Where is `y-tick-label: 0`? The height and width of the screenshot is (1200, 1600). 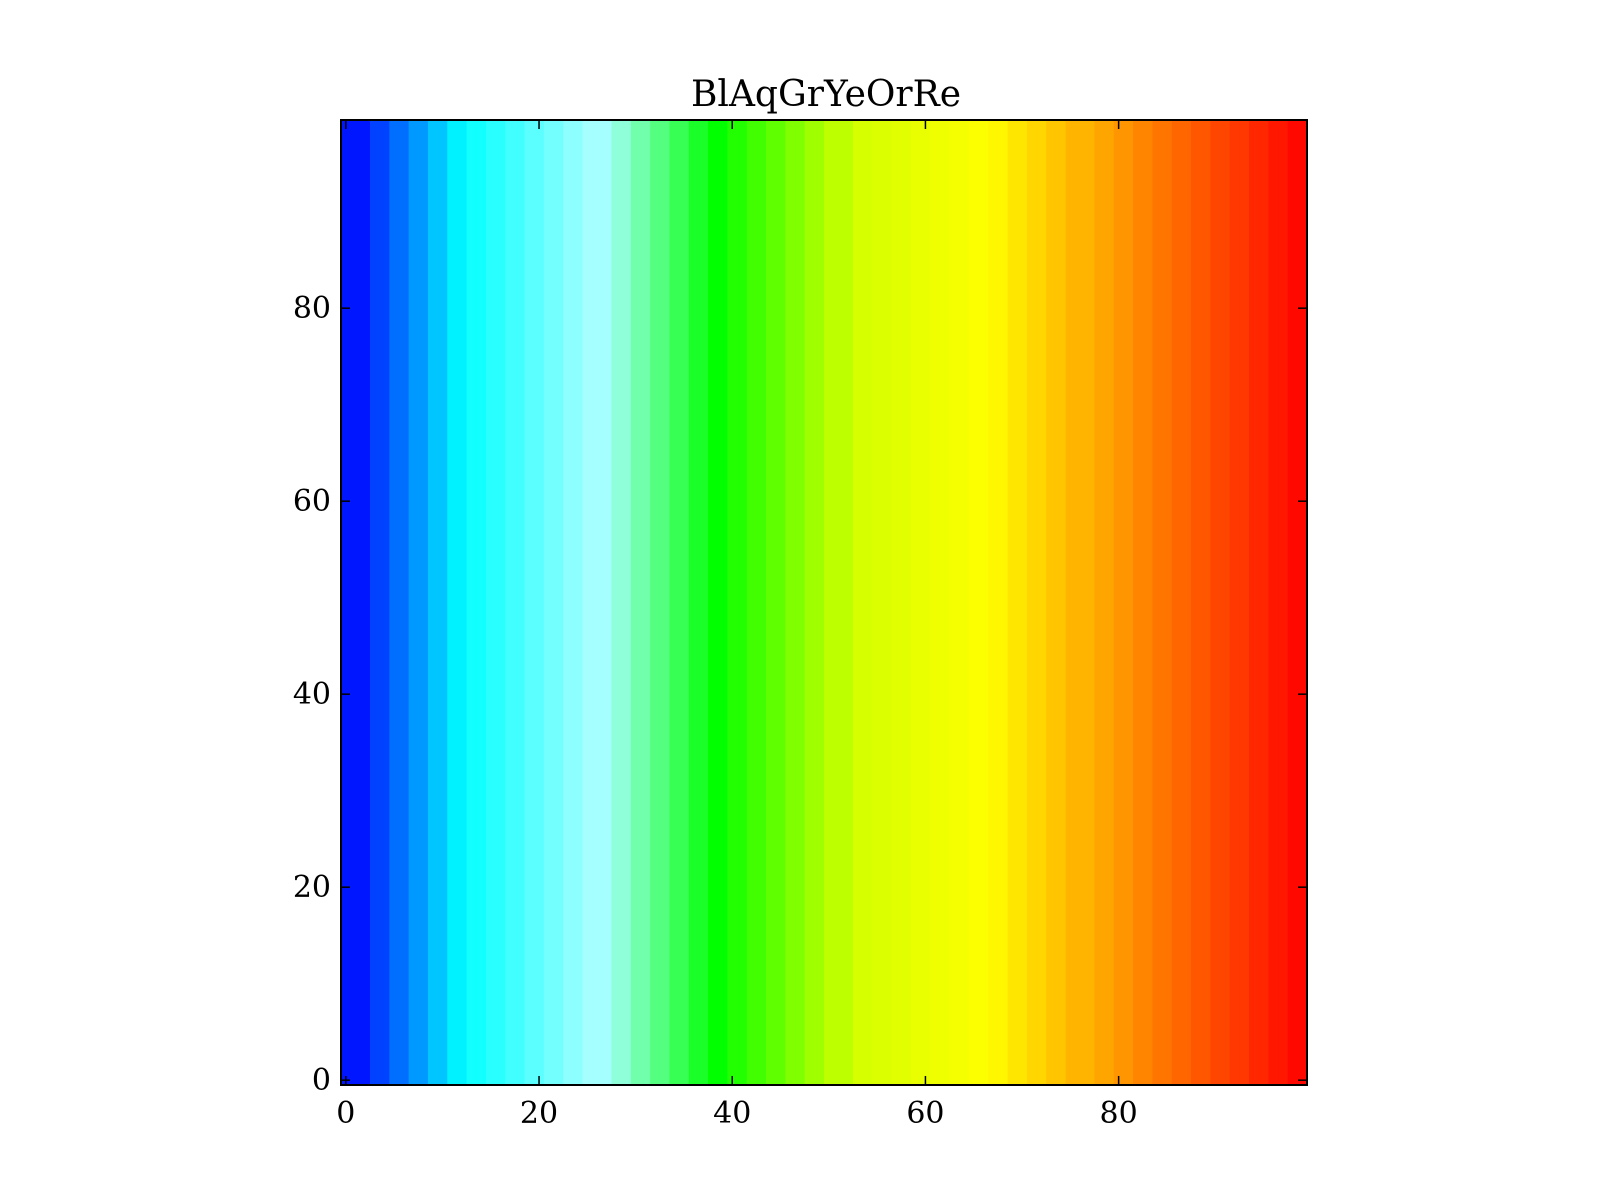 y-tick-label: 0 is located at coordinates (321, 1080).